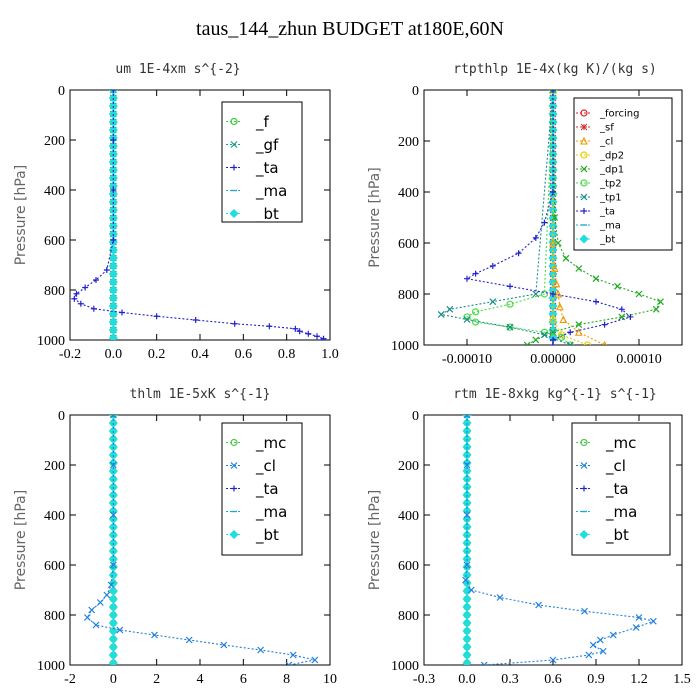 Image resolution: width=700 pixels, height=700 pixels. What do you see at coordinates (234, 121) in the screenshot?
I see `legend-f-marker` at bounding box center [234, 121].